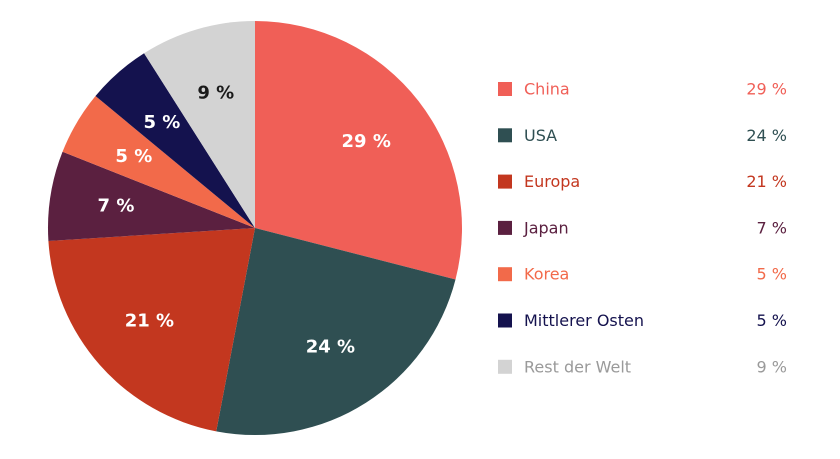 The image size is (840, 459). Describe the element at coordinates (642, 366) in the screenshot. I see `legend-item-rest-der-welt: Rest der Welt 9 %` at that location.